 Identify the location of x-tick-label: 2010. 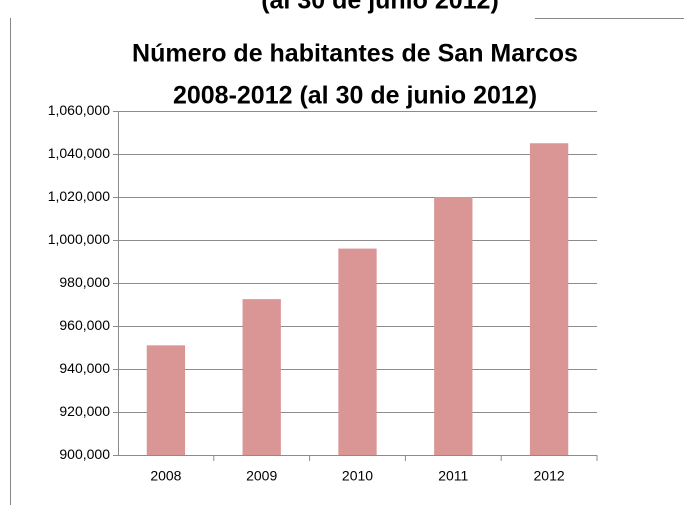
(357, 476).